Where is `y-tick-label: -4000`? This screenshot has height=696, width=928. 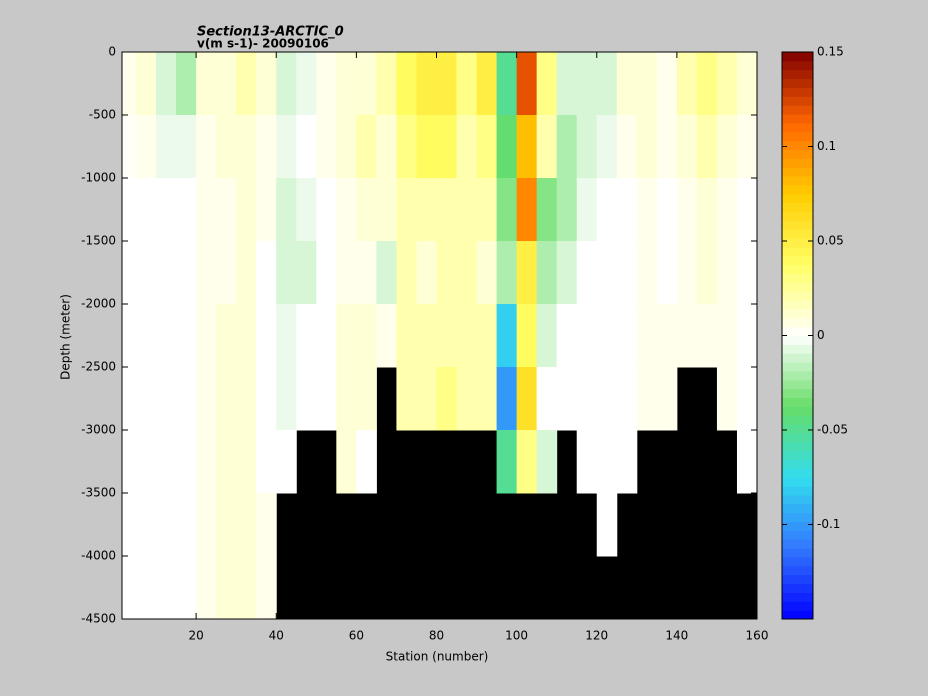
y-tick-label: -4000 is located at coordinates (98, 556).